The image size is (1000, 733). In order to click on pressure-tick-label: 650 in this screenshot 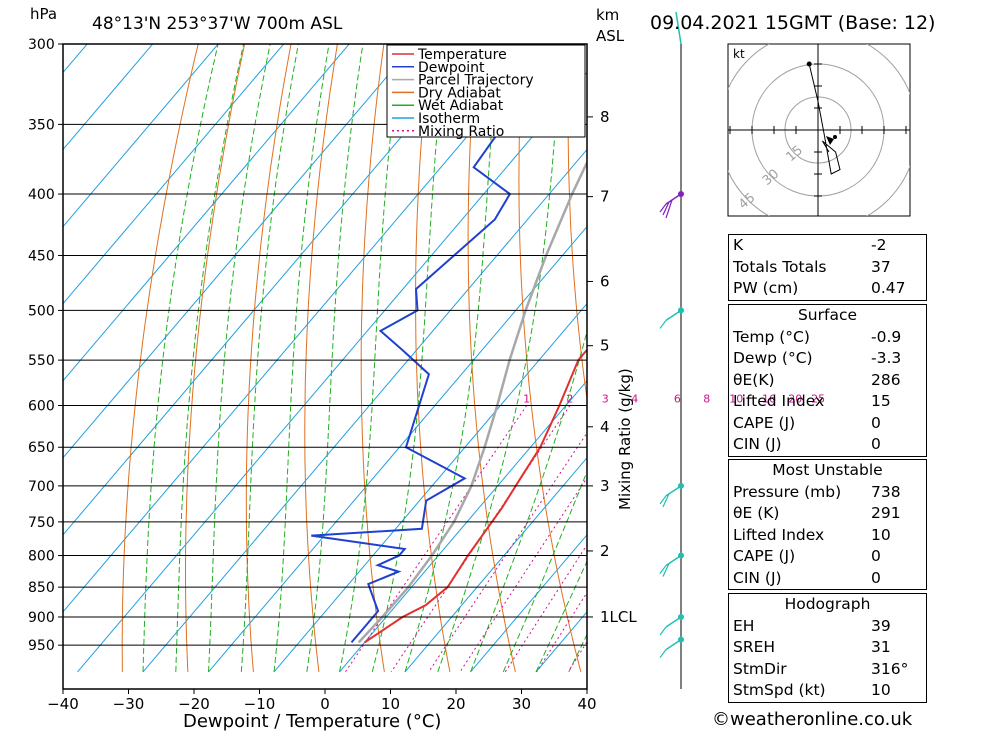, I will do `click(41, 448)`.